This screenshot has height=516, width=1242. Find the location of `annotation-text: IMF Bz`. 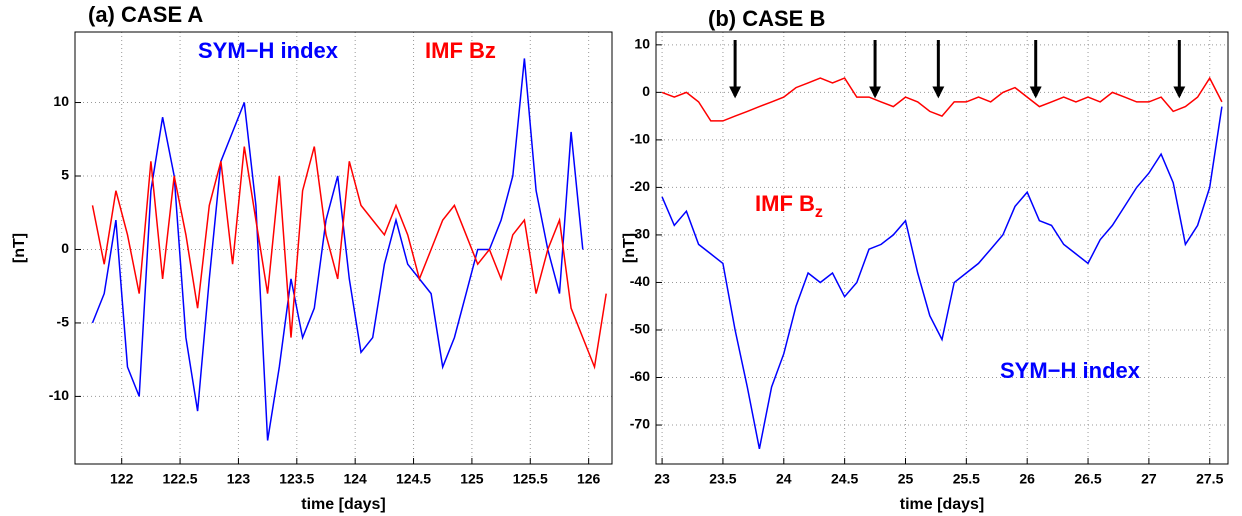

annotation-text: IMF Bz is located at coordinates (460, 50).